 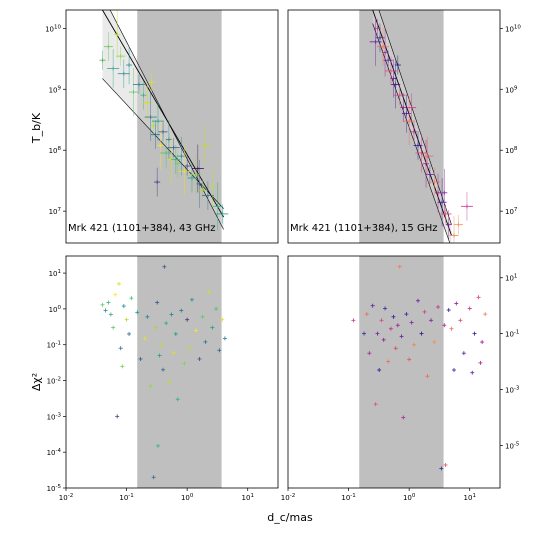 I want to click on fit-uncertainty, so click(x=412, y=126).